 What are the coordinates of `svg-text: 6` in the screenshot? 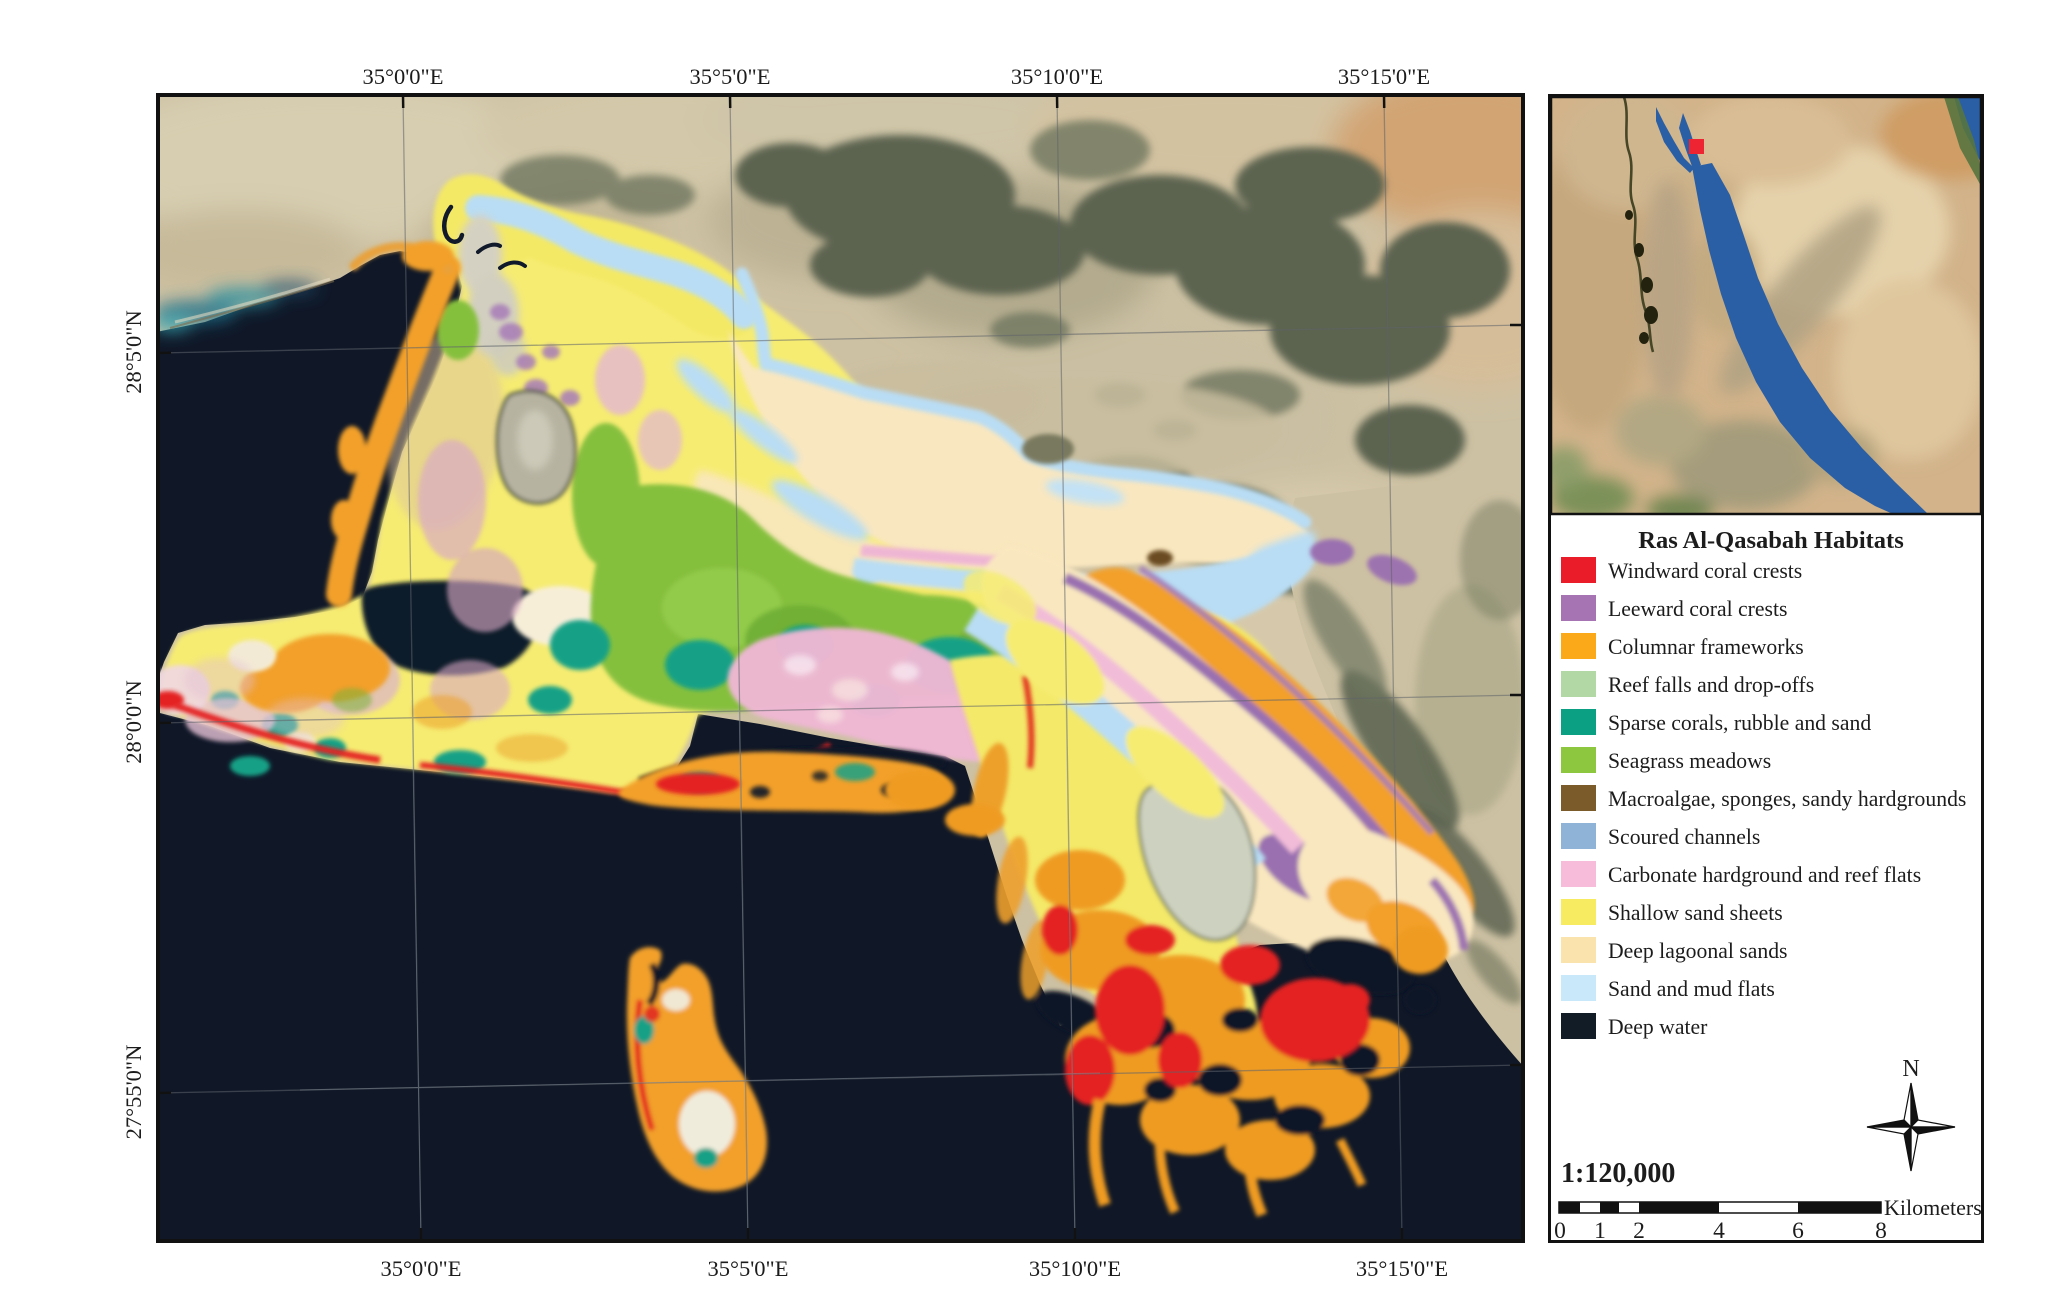 It's located at (1798, 1231).